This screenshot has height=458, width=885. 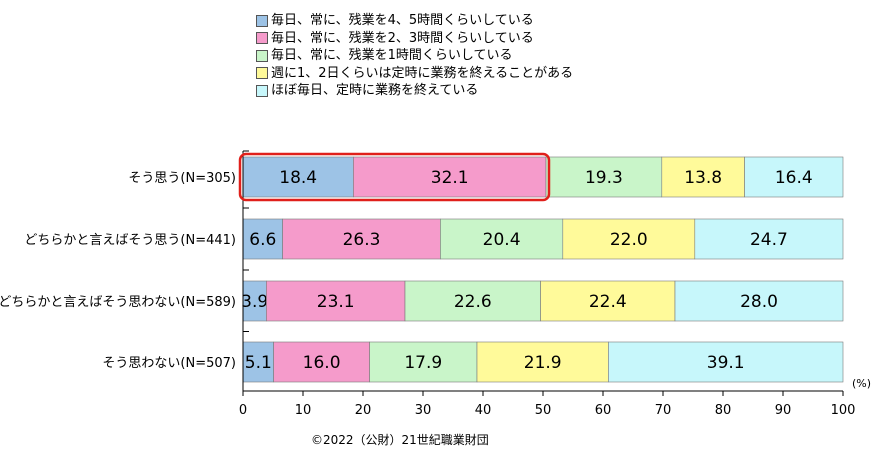 What do you see at coordinates (130, 240) in the screenshot?
I see `category-label: どちらかと言えばそう思う(N=441)` at bounding box center [130, 240].